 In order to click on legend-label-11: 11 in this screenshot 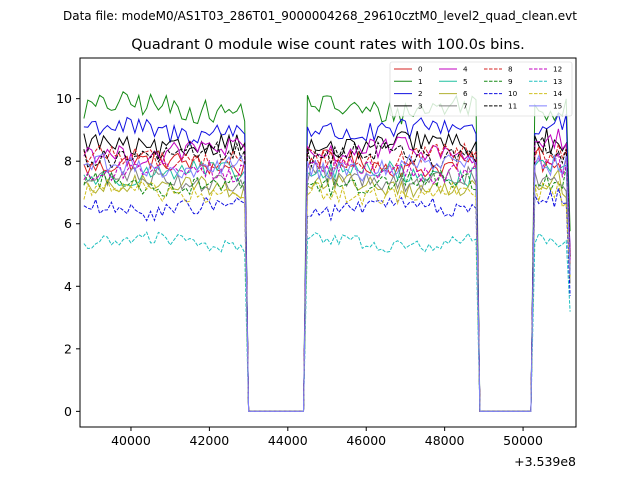, I will do `click(512, 106)`.